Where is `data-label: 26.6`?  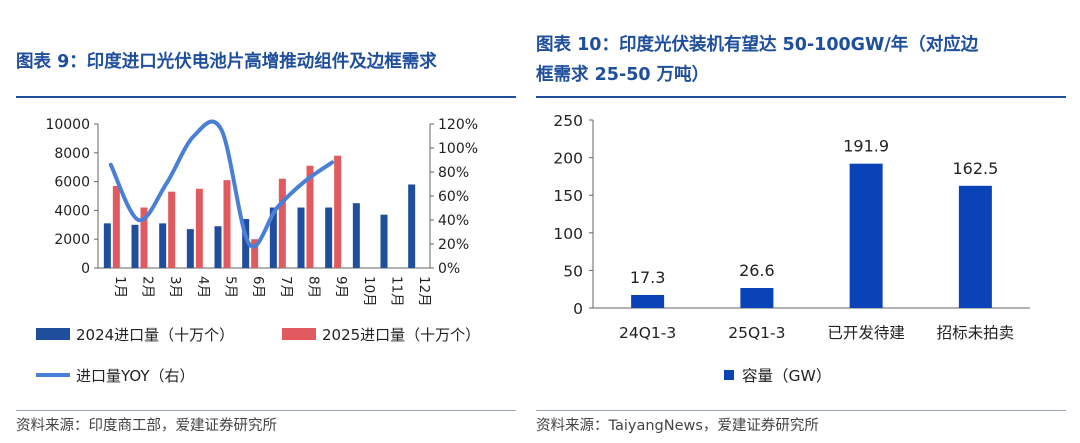 data-label: 26.6 is located at coordinates (757, 270).